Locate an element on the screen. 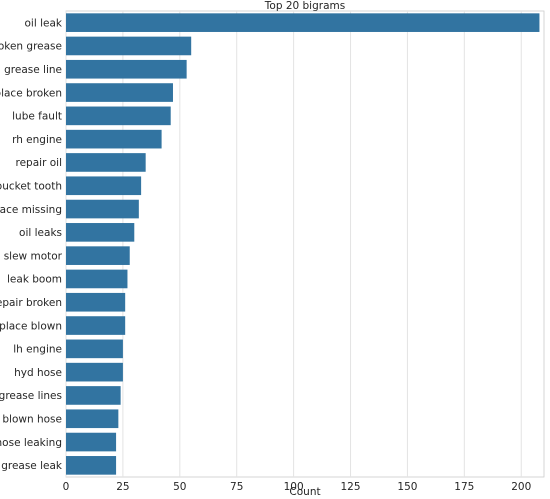  x-tick-label: 200 is located at coordinates (521, 487).